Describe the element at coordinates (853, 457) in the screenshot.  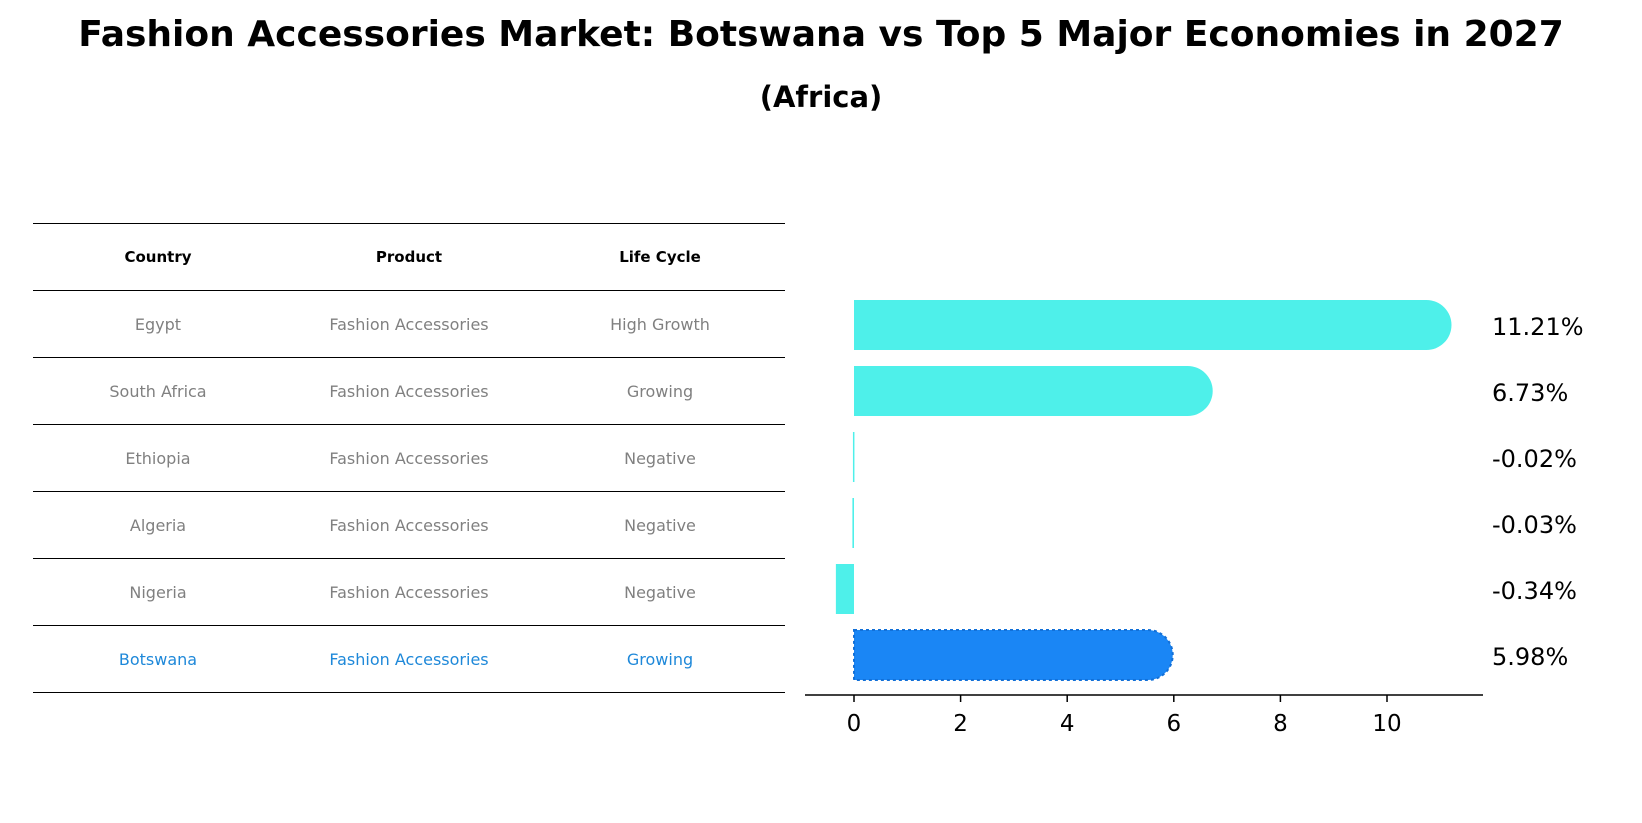
I see `bar-ethiopia` at that location.